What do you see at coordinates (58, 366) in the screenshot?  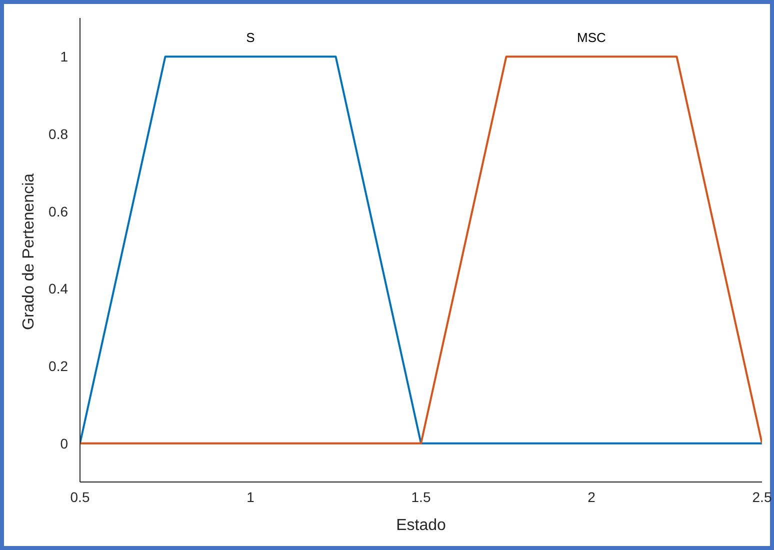 I see `y-tick-label: 0.2` at bounding box center [58, 366].